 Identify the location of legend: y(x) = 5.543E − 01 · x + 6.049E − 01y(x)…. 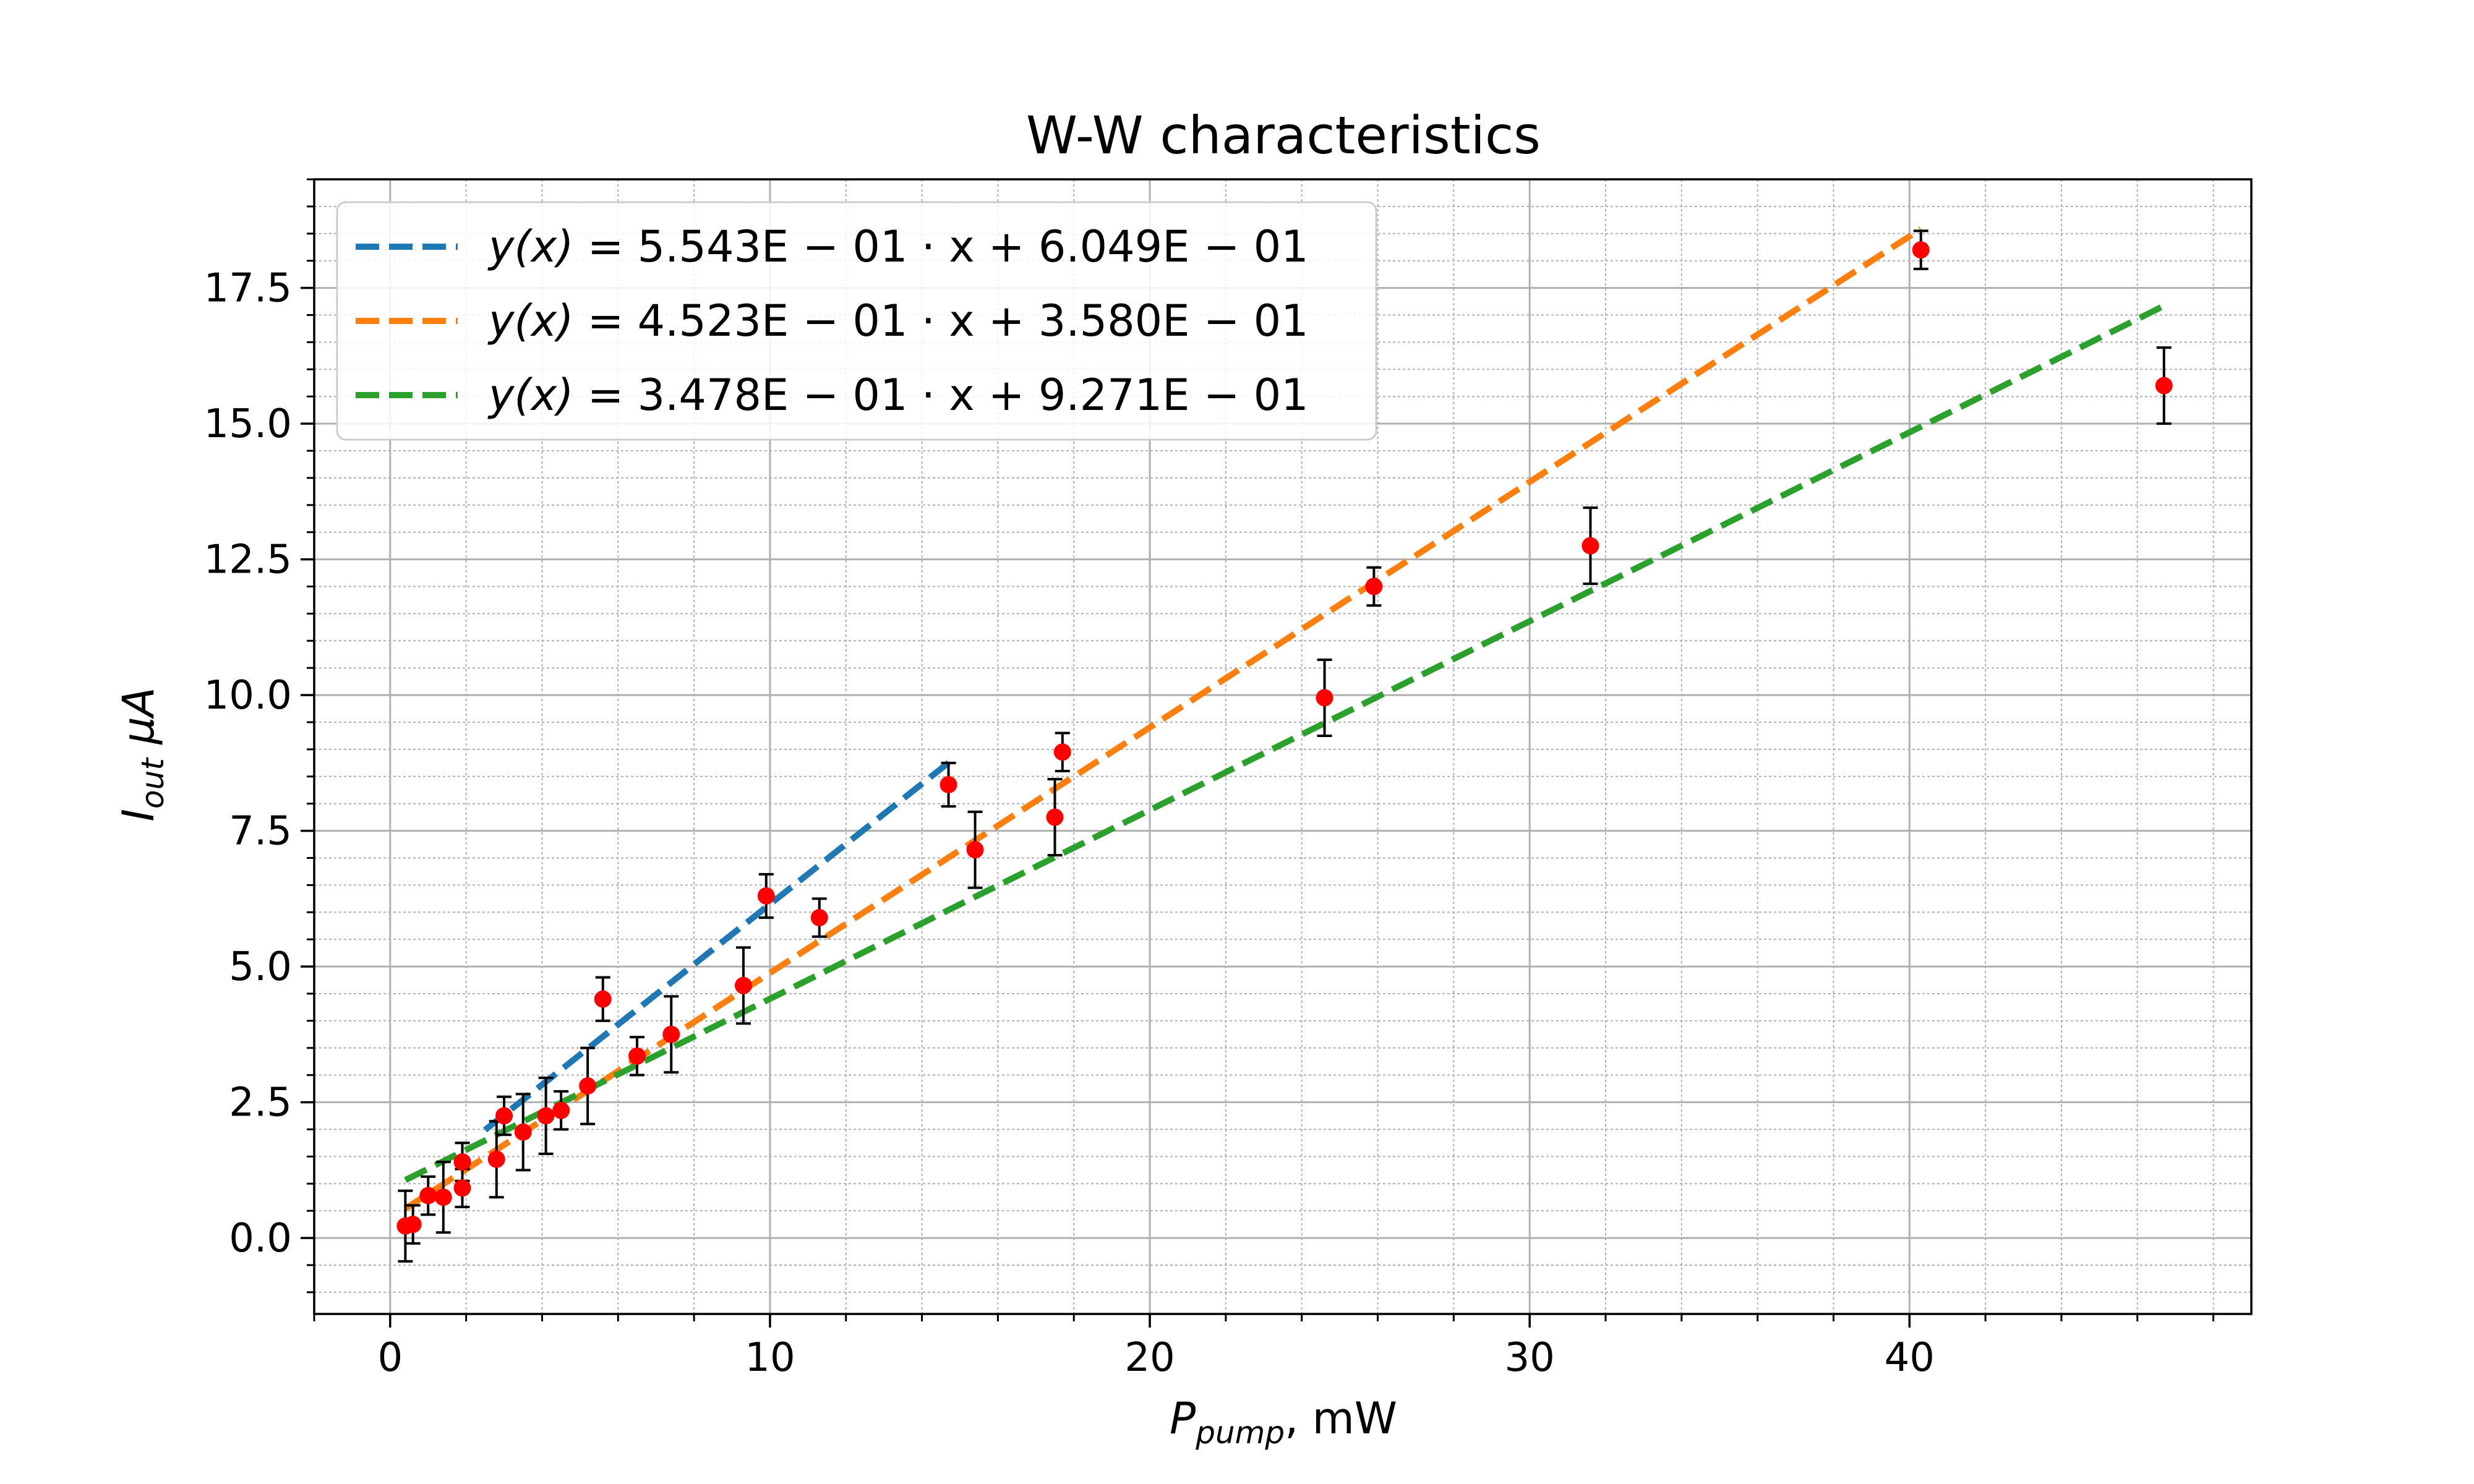
(856, 321).